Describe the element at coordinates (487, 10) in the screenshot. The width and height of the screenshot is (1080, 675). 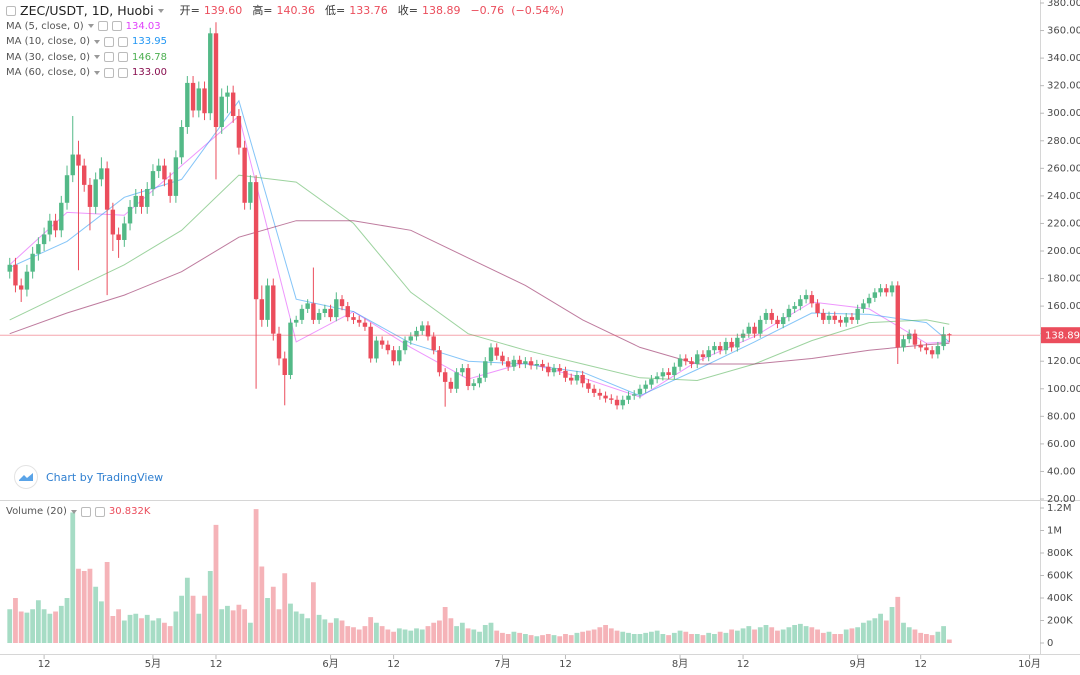
I see `change-value: −0.76` at that location.